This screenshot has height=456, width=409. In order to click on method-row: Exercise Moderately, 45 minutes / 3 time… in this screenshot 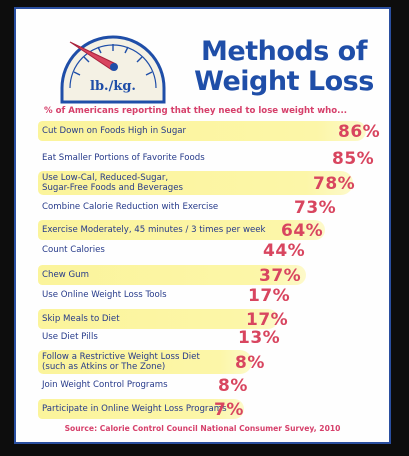, I will do `click(210, 230)`.